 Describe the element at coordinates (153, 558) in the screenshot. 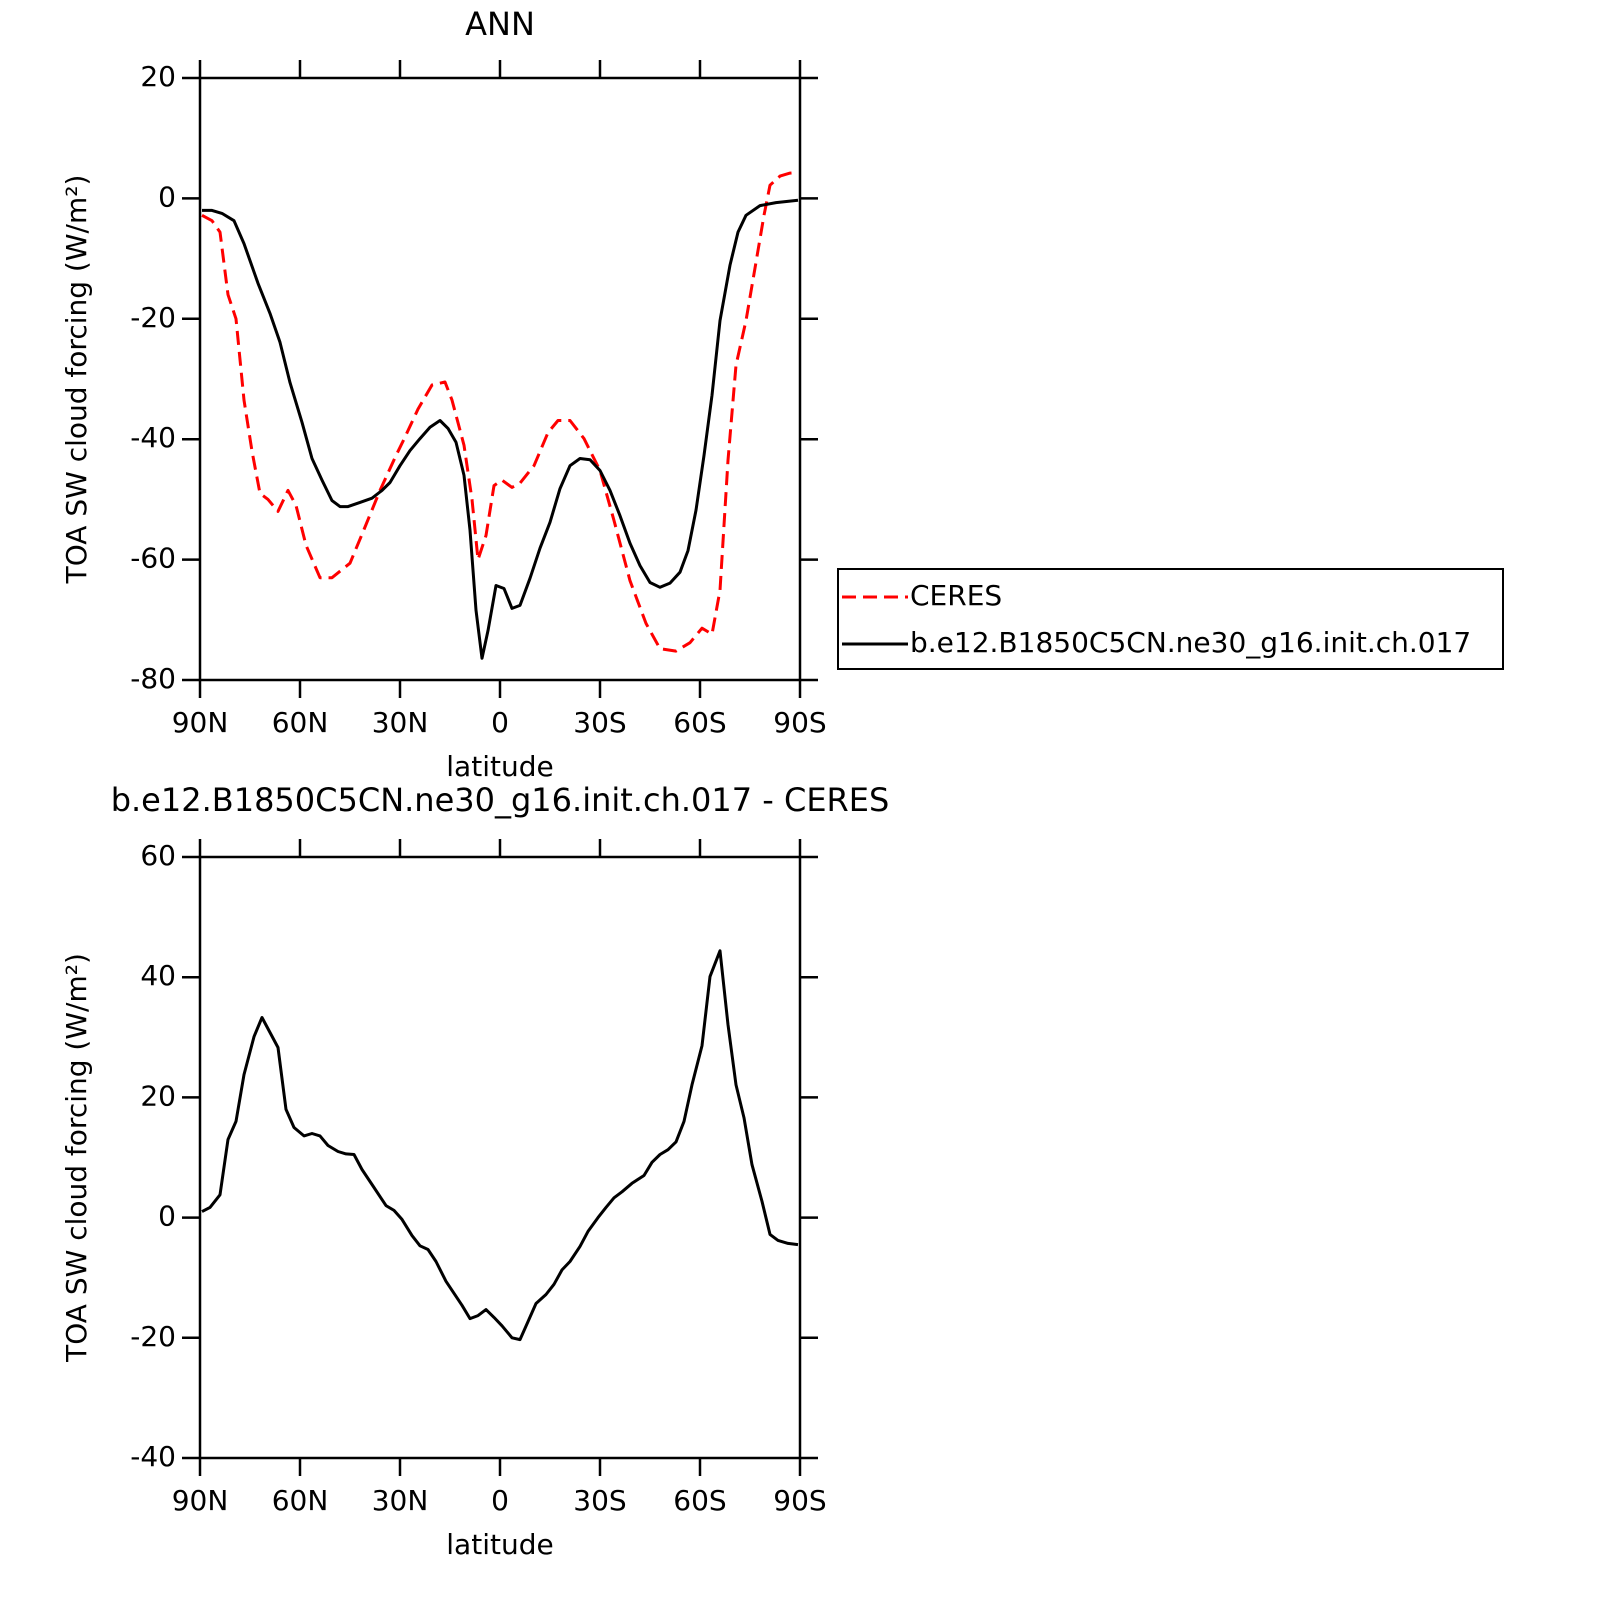

I see `y-tick-label: -60` at that location.